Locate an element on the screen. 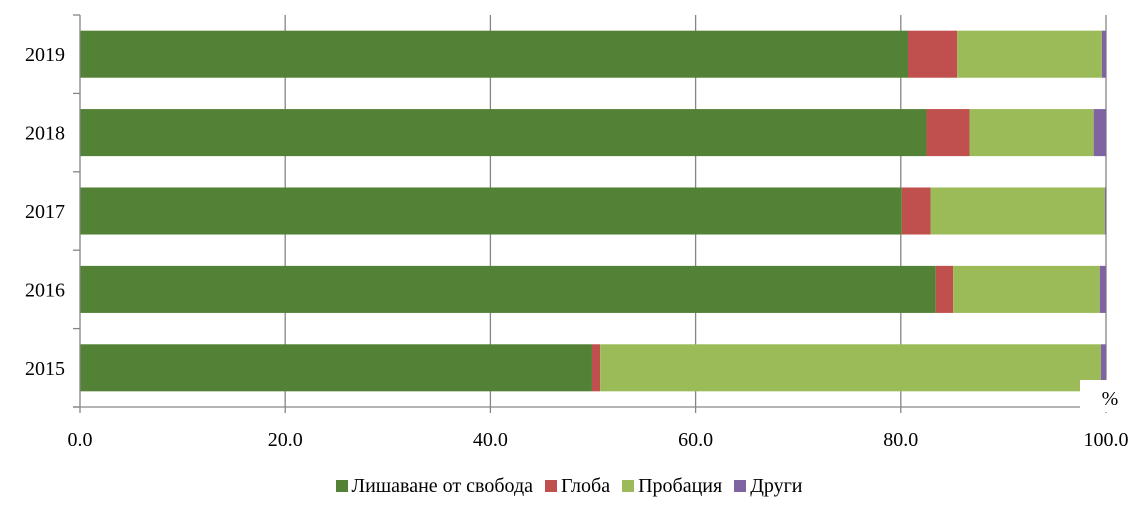 The width and height of the screenshot is (1138, 506). unit-label-bg is located at coordinates (1102, 396).